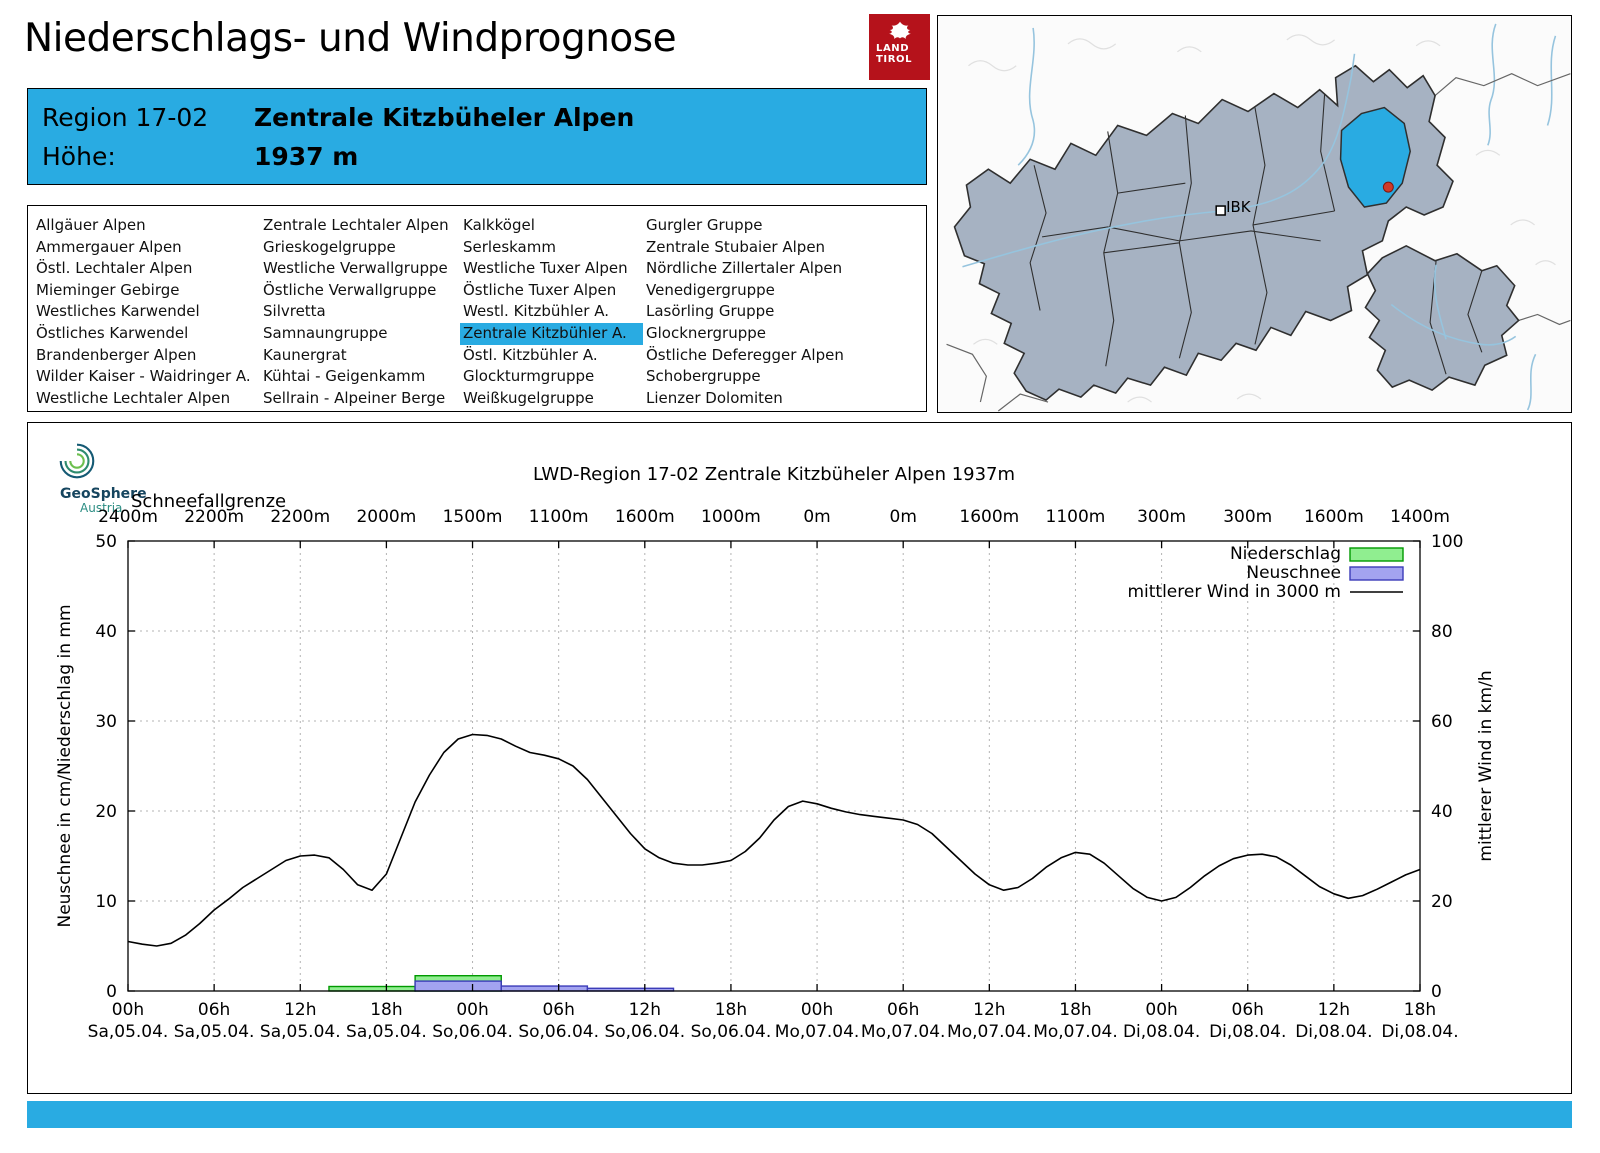  What do you see at coordinates (1239, 207) in the screenshot?
I see `ibk-label: IBK` at bounding box center [1239, 207].